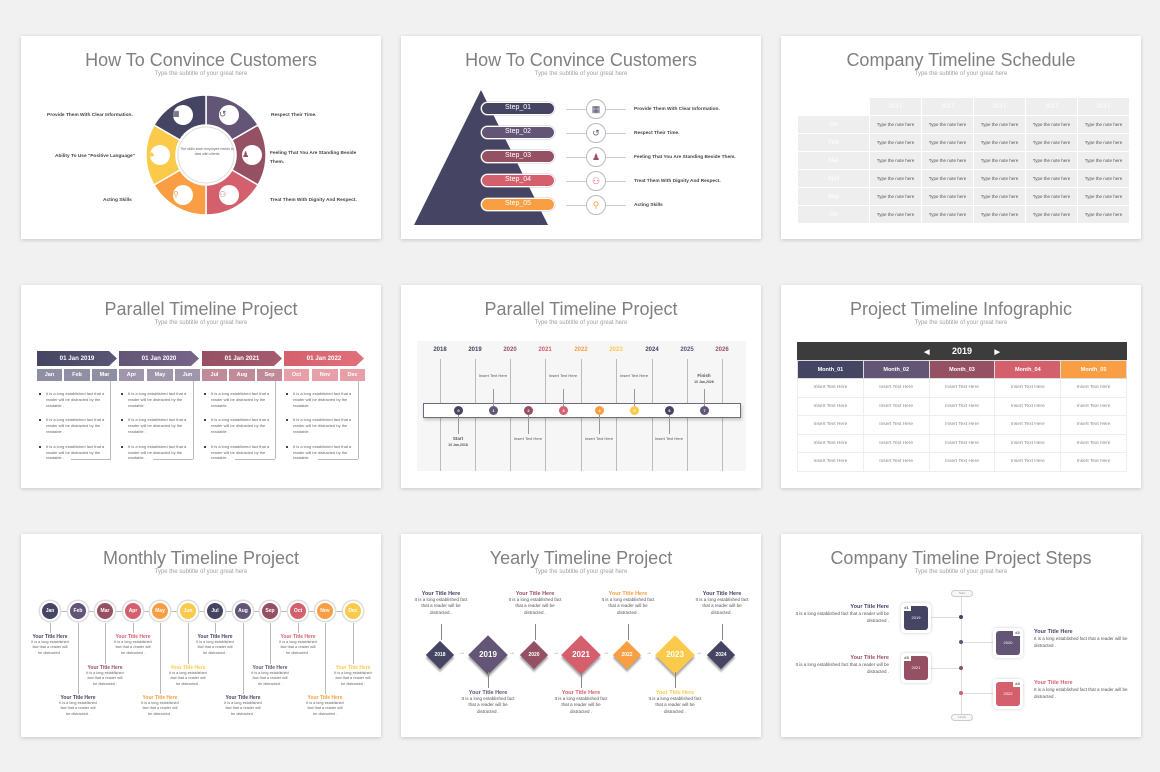 Image resolution: width=1160 pixels, height=772 pixels. What do you see at coordinates (833, 178) in the screenshot?
I see `row-header: April` at bounding box center [833, 178].